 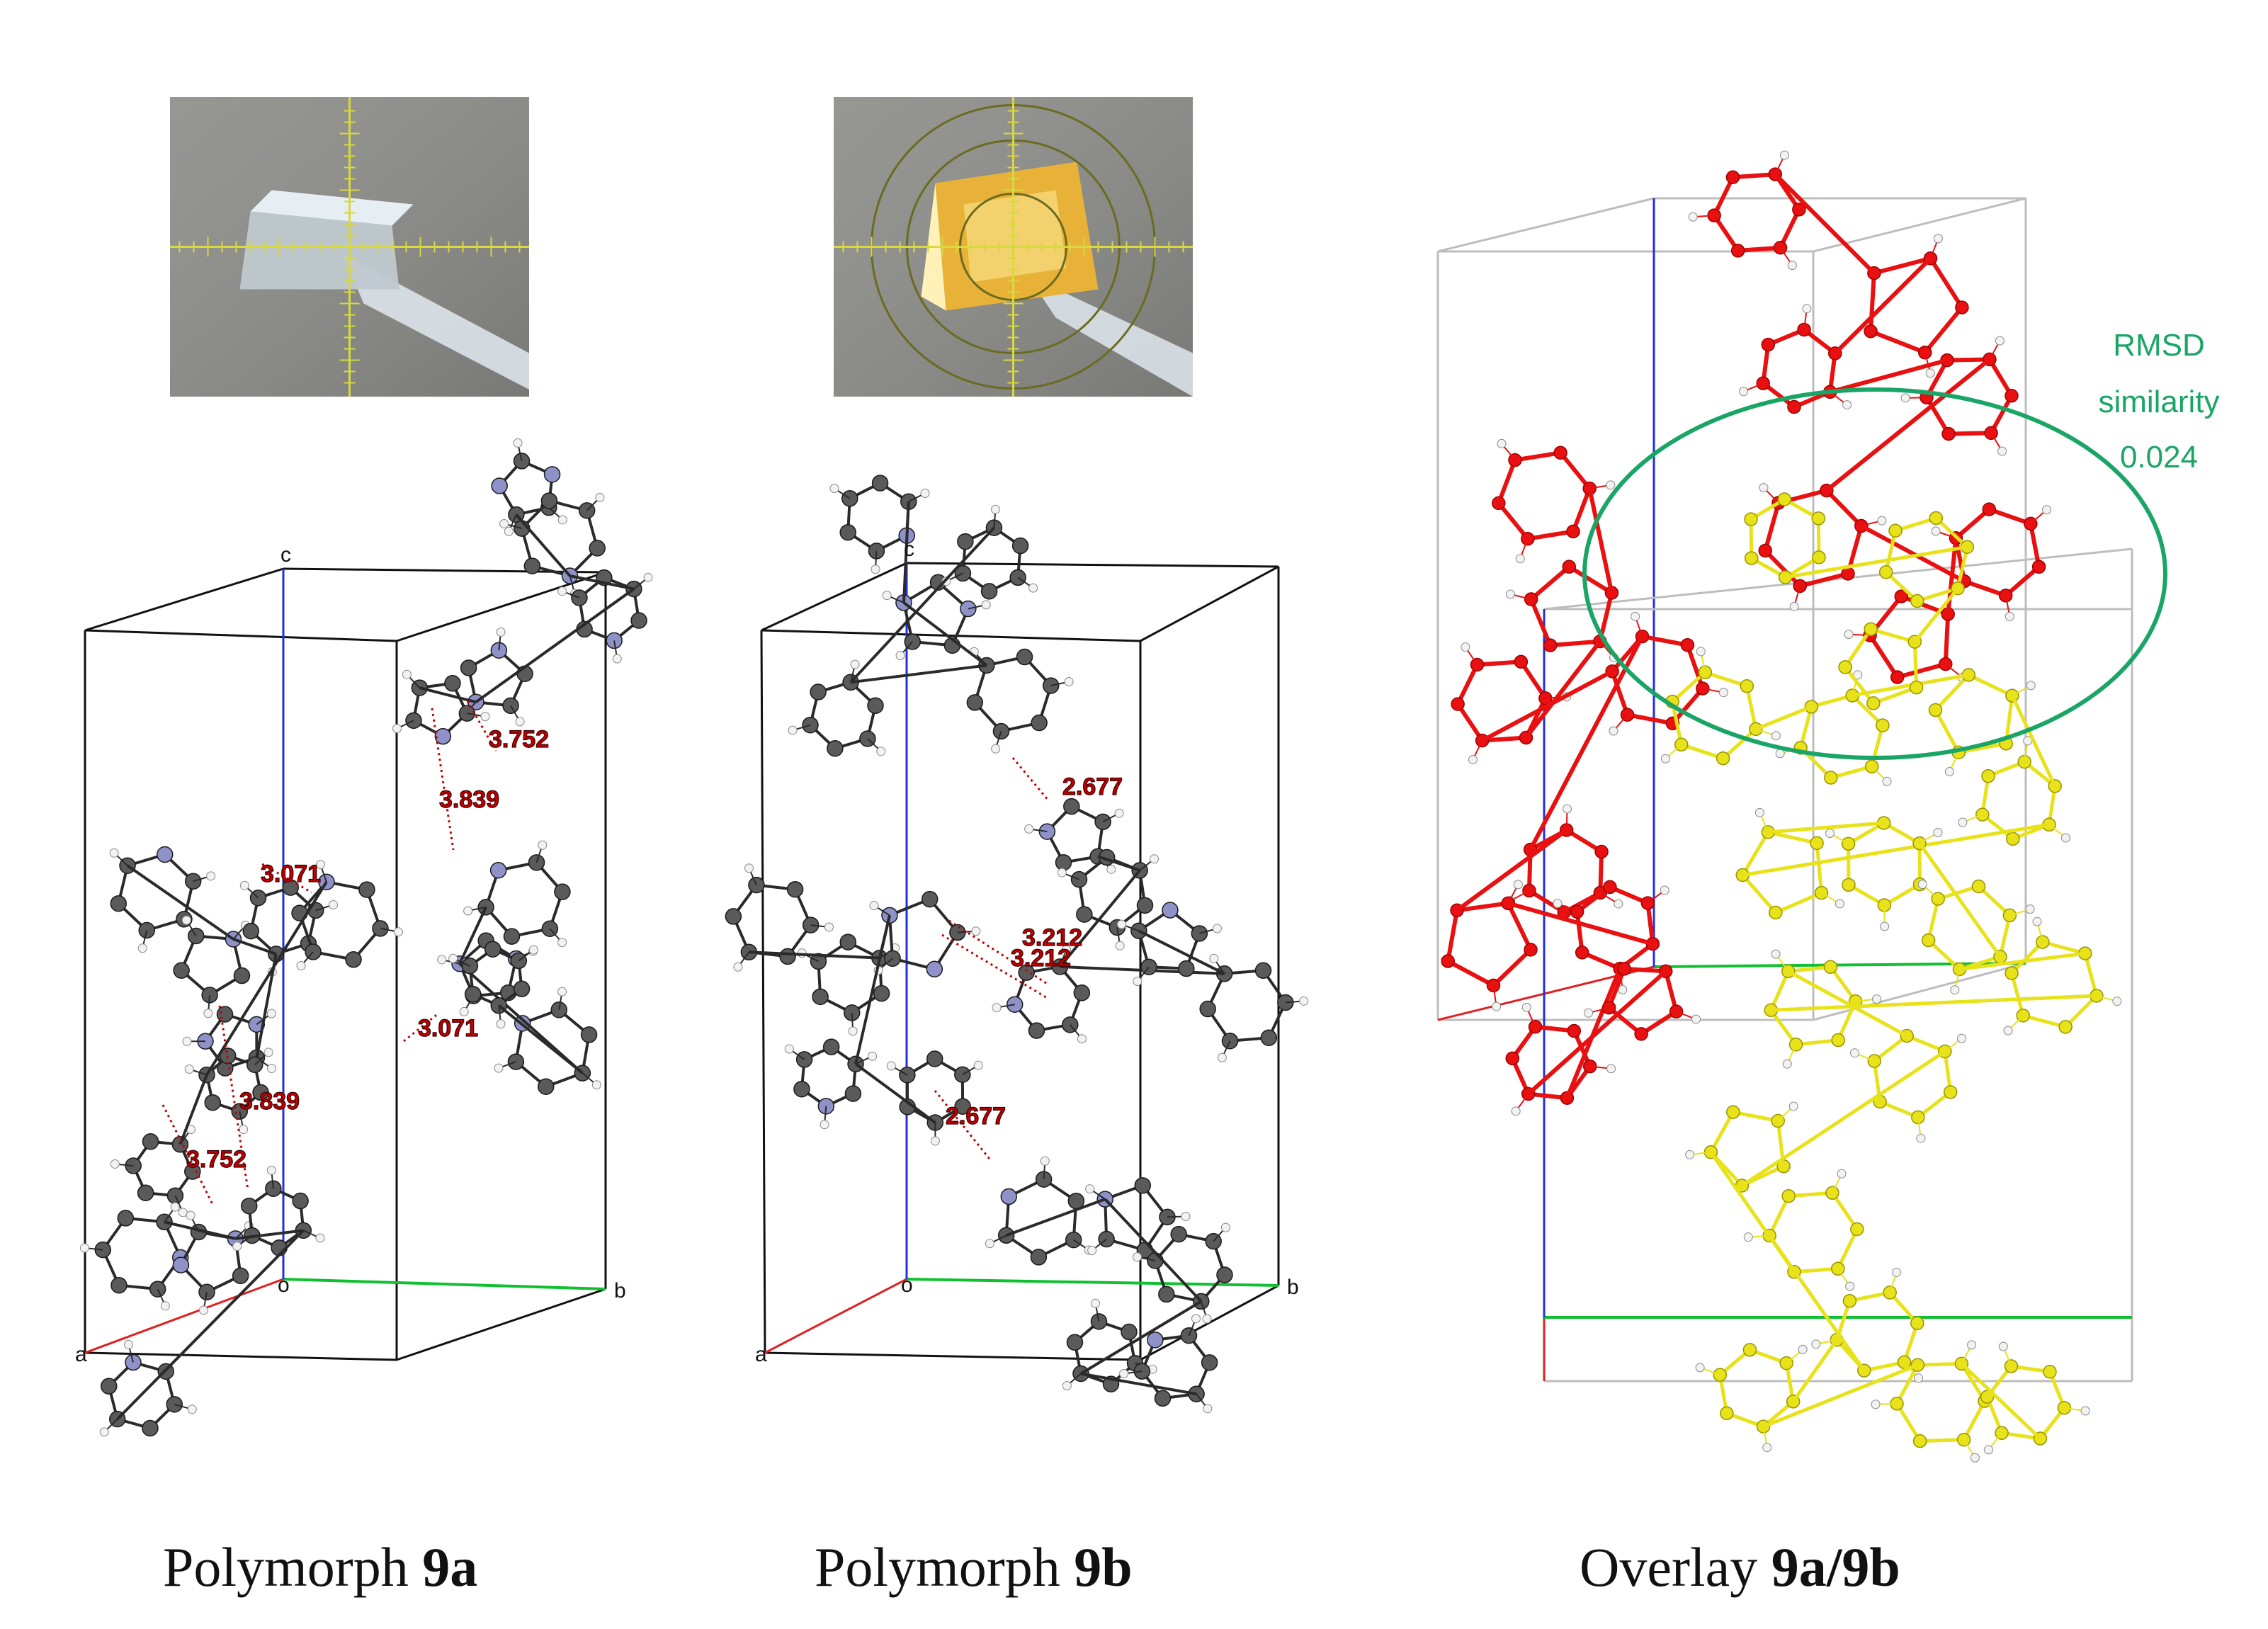 I want to click on rmsd-label-line-3: 0.024, so click(x=2159, y=457).